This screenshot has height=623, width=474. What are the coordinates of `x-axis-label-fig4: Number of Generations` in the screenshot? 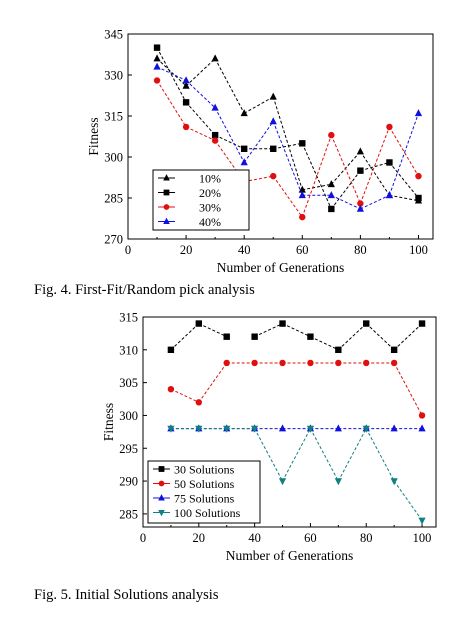 It's located at (280, 267).